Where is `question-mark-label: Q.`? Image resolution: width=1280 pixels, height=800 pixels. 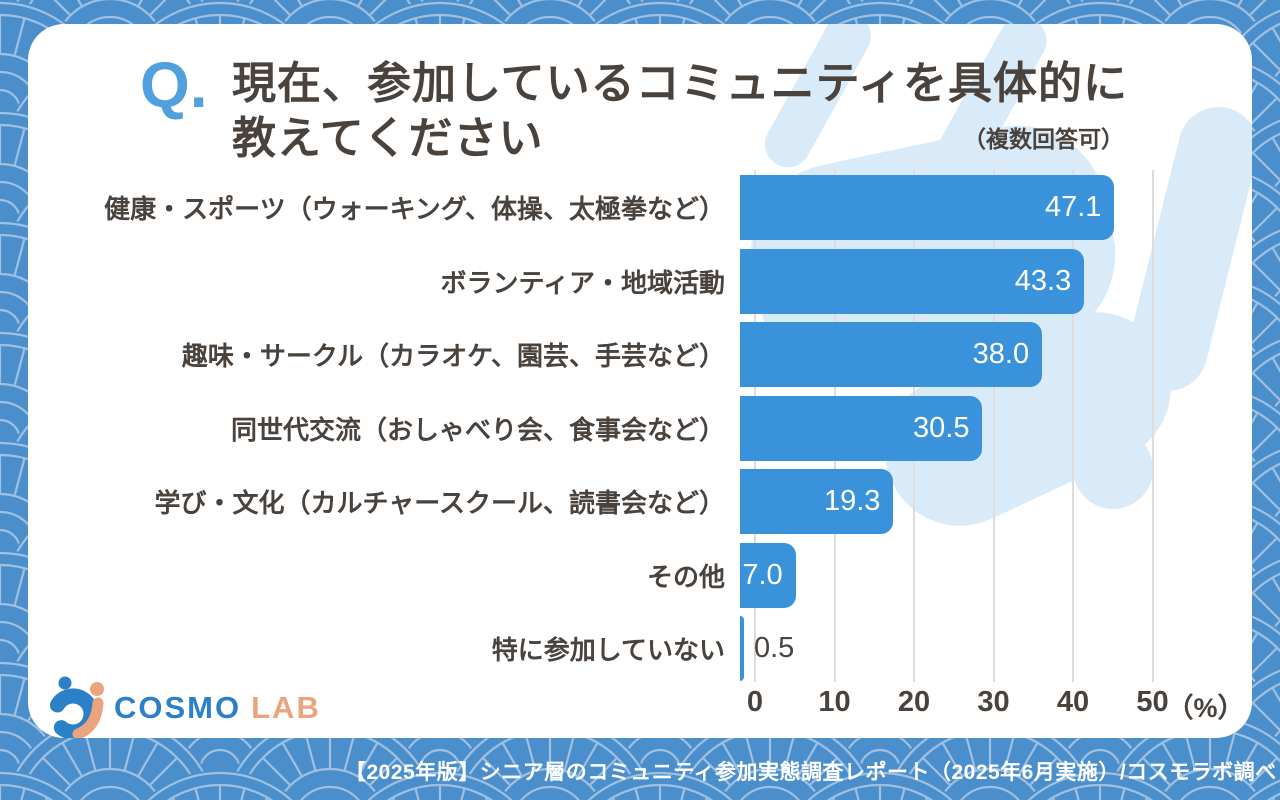
question-mark-label: Q. is located at coordinates (174, 85).